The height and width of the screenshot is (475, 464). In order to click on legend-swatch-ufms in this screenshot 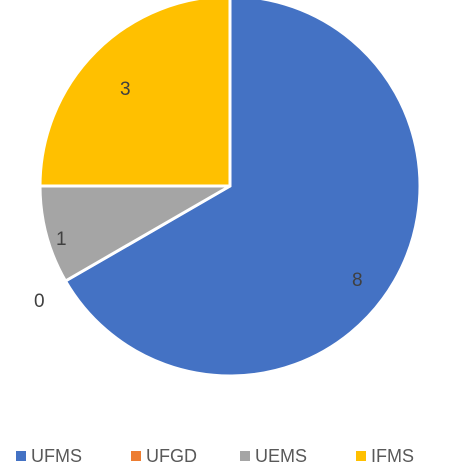, I will do `click(21, 456)`.